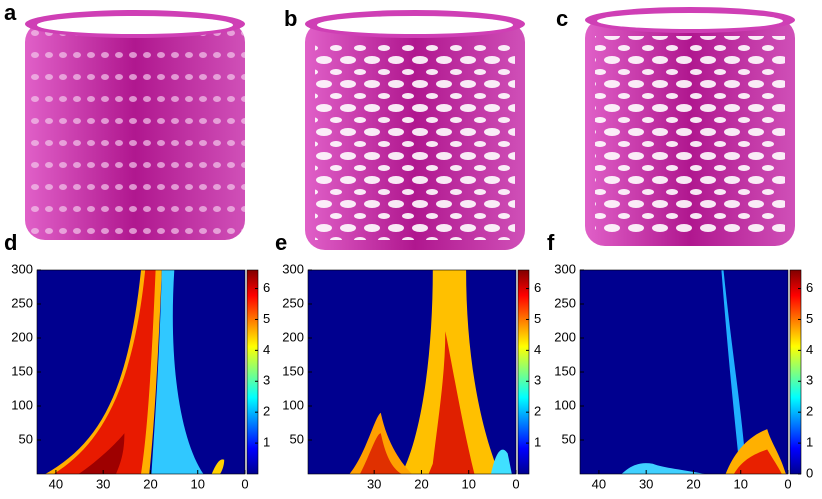  Describe the element at coordinates (10, 242) in the screenshot. I see `panel-letter: d` at that location.